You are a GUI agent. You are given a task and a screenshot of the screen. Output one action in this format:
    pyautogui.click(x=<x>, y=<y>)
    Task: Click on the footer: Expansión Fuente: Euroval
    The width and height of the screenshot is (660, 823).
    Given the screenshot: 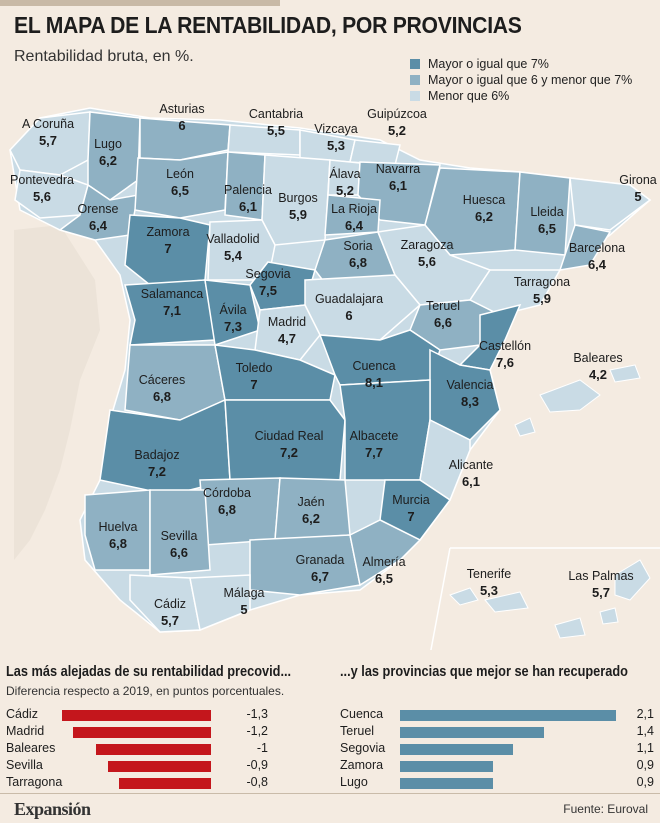 What is the action you would take?
    pyautogui.click(x=330, y=808)
    